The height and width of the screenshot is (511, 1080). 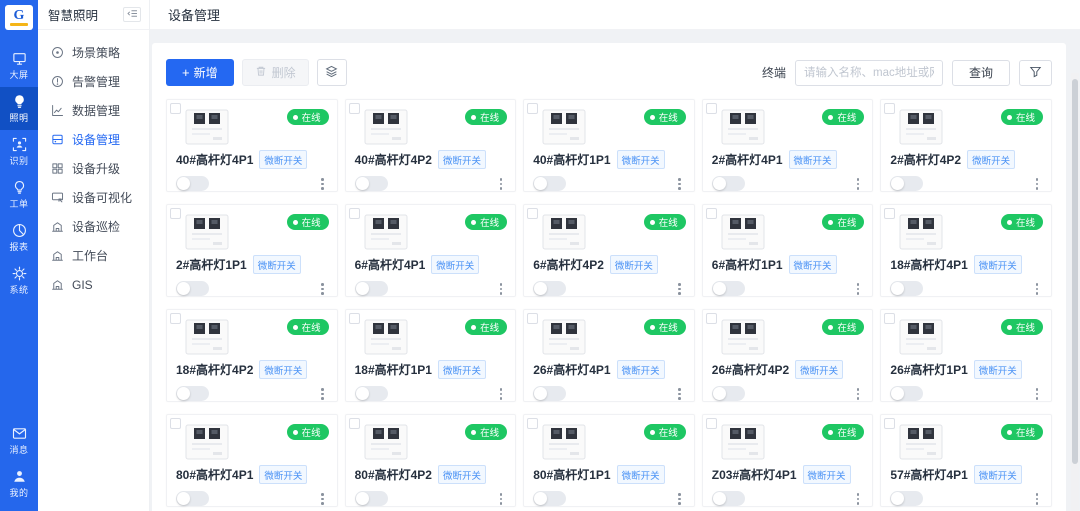 What do you see at coordinates (132, 14) in the screenshot?
I see `collapse-sidebar-button` at bounding box center [132, 14].